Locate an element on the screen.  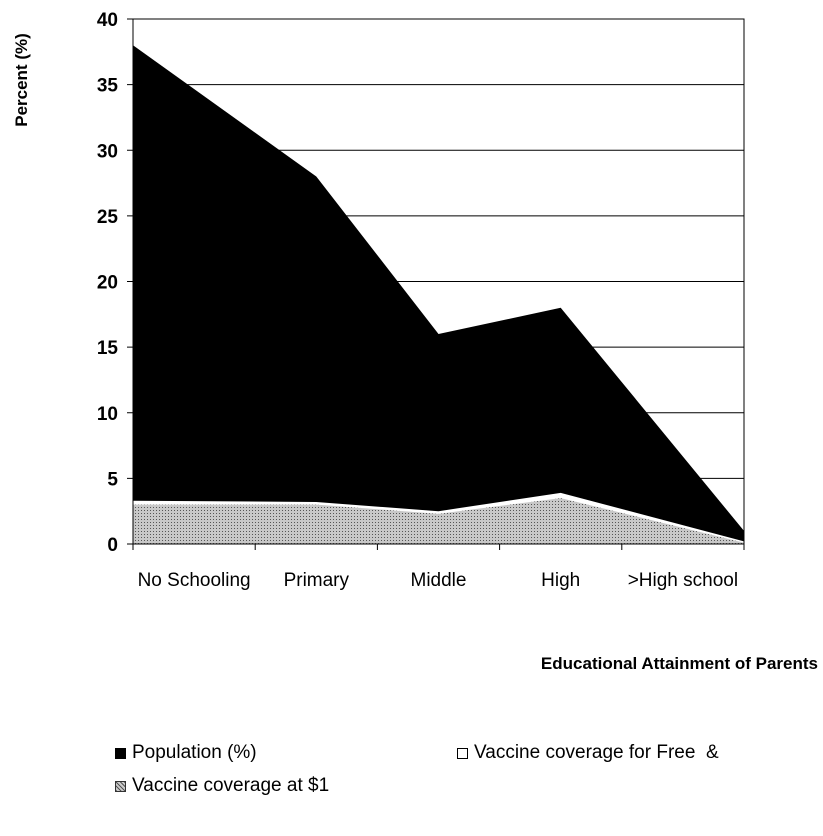
x-tick-label-high: High is located at coordinates (560, 580).